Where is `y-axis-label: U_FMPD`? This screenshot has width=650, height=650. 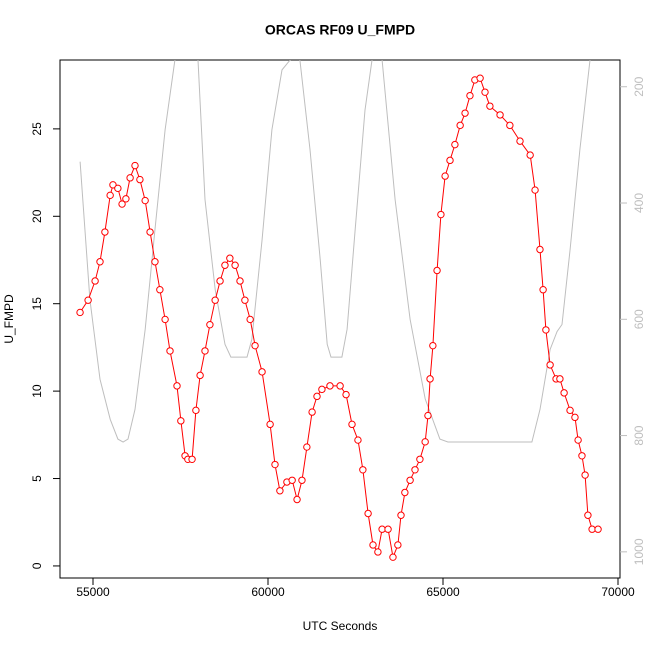
y-axis-label: U_FMPD is located at coordinates (9, 319).